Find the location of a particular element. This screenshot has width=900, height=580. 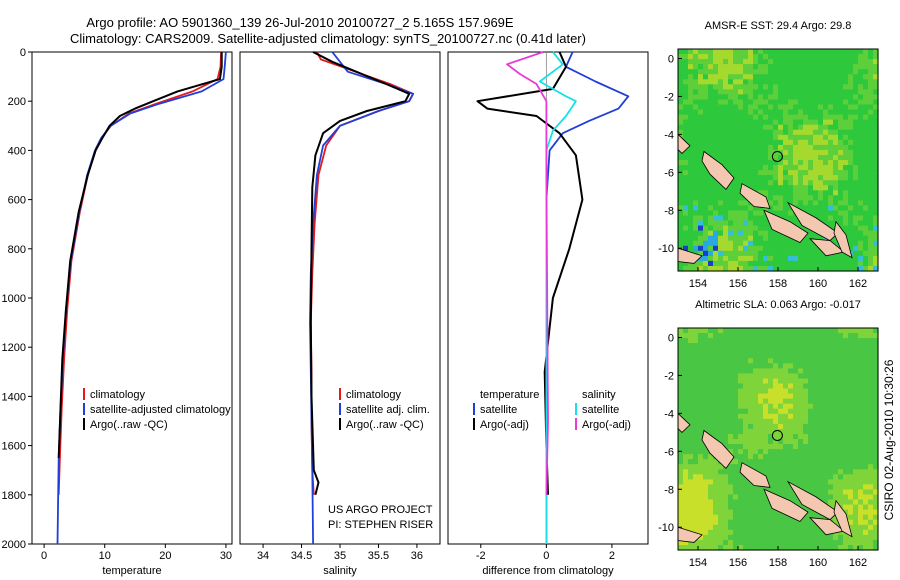

x-tick-label: 34.5 is located at coordinates (301, 556).